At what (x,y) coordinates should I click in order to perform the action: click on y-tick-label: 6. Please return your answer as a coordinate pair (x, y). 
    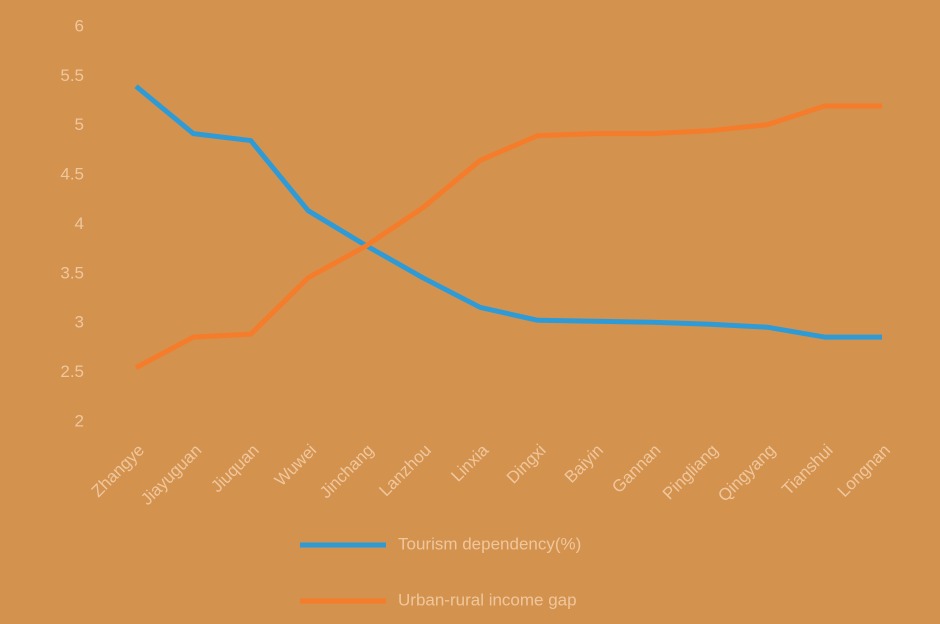
    Looking at the image, I should click on (79, 25).